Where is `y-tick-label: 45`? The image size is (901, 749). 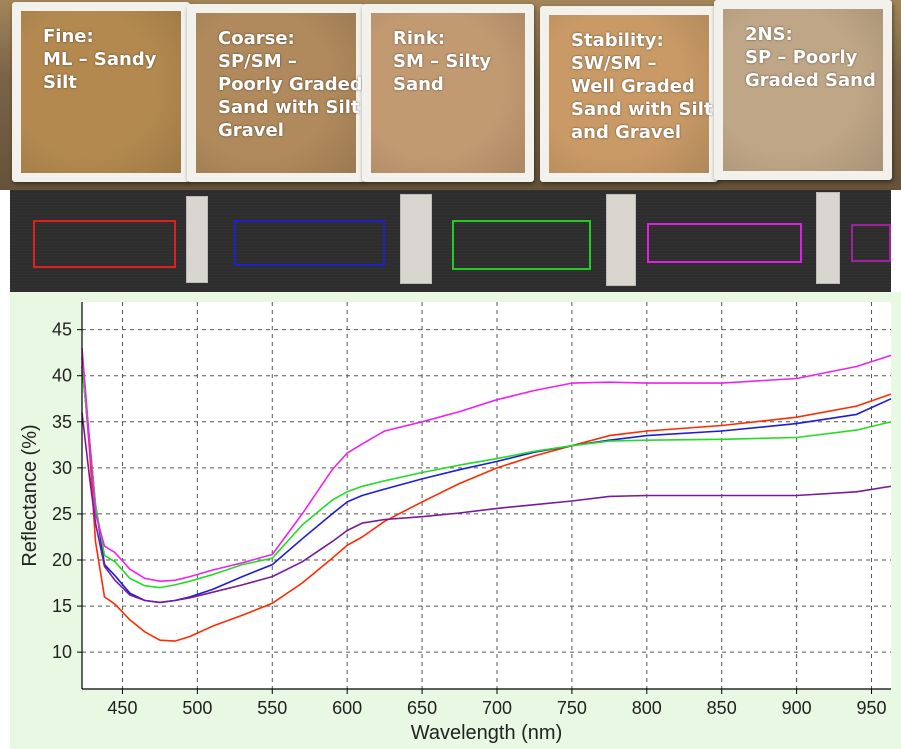 y-tick-label: 45 is located at coordinates (62, 330).